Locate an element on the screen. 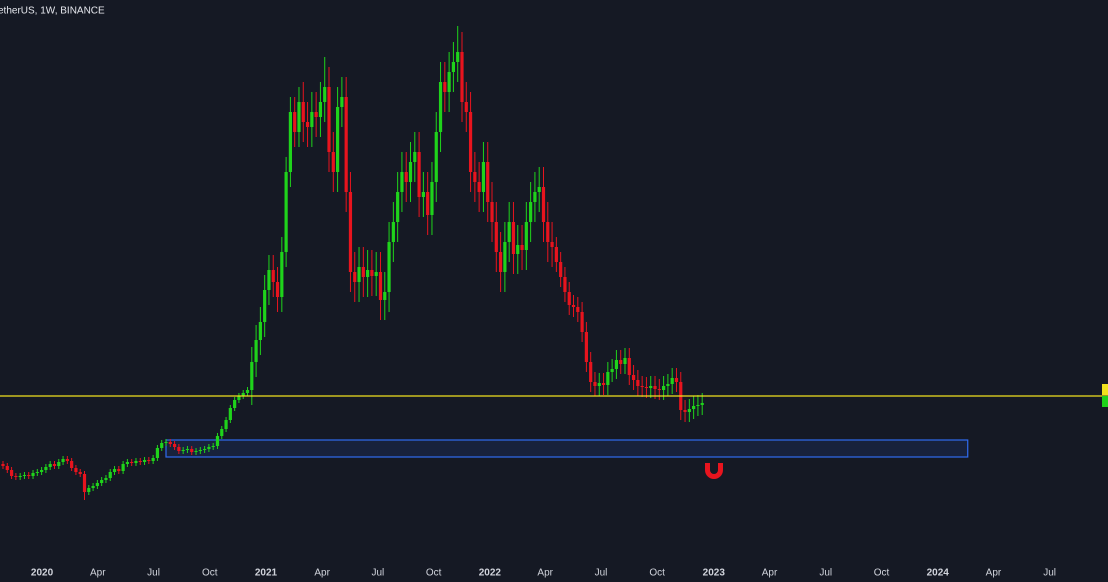 This screenshot has width=1108, height=582. x-tick-label: 2024 is located at coordinates (938, 573).